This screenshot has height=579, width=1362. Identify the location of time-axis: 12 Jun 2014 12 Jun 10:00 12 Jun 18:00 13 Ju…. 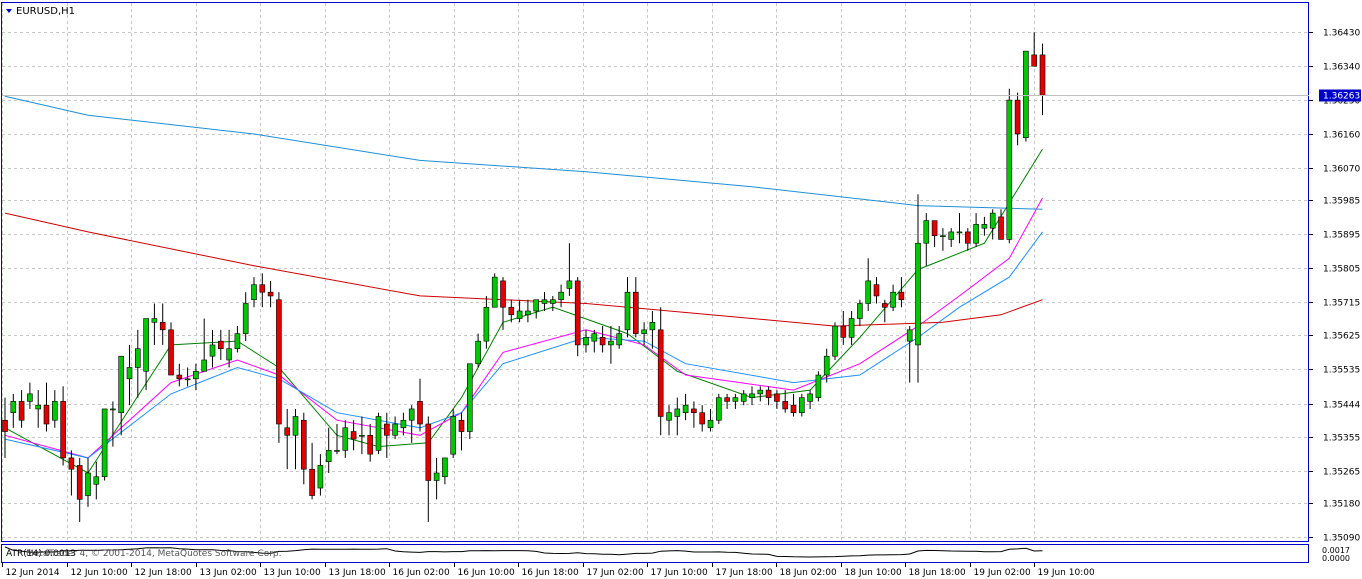
(548, 570).